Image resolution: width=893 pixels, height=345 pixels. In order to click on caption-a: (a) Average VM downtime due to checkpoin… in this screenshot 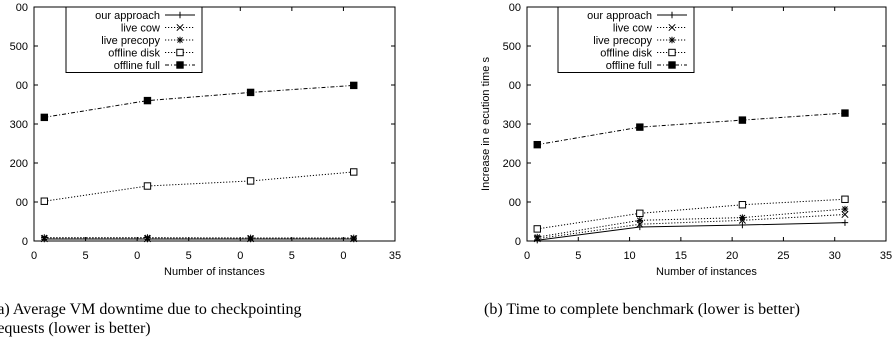, I will do `click(151, 319)`.